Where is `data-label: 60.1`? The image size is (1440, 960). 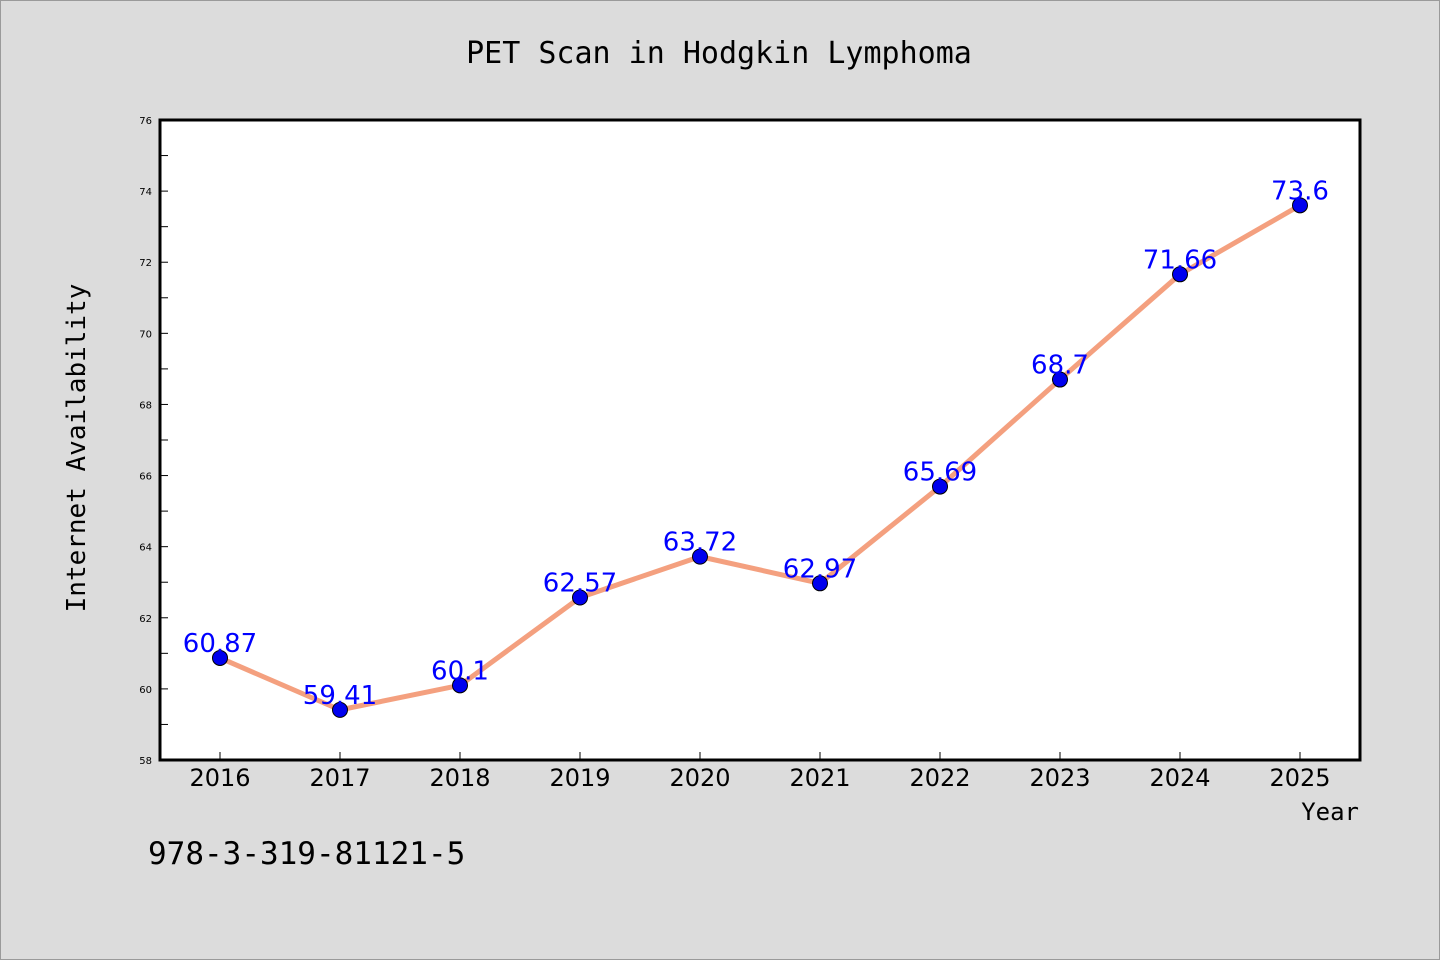 data-label: 60.1 is located at coordinates (460, 671).